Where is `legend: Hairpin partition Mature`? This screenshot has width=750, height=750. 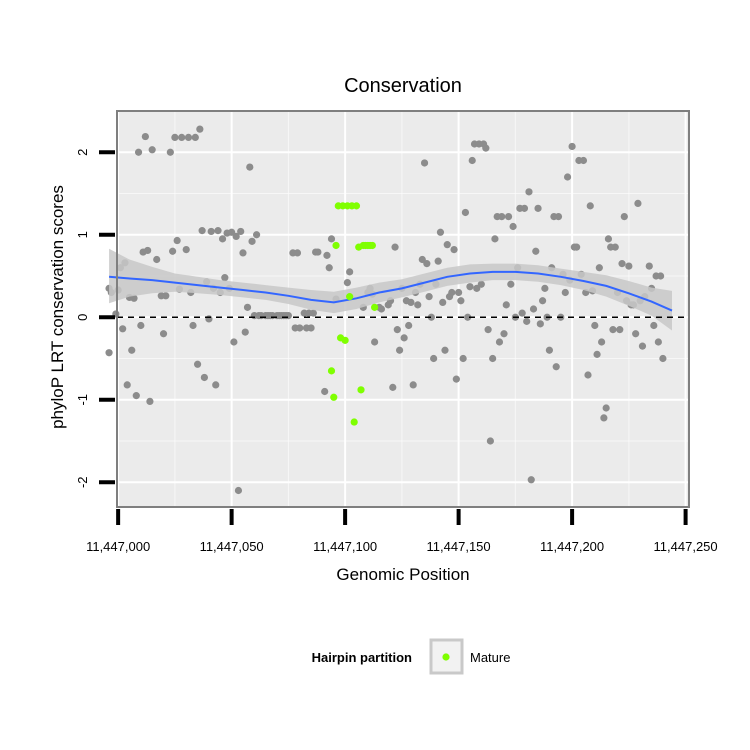 legend: Hairpin partition Mature is located at coordinates (411, 656).